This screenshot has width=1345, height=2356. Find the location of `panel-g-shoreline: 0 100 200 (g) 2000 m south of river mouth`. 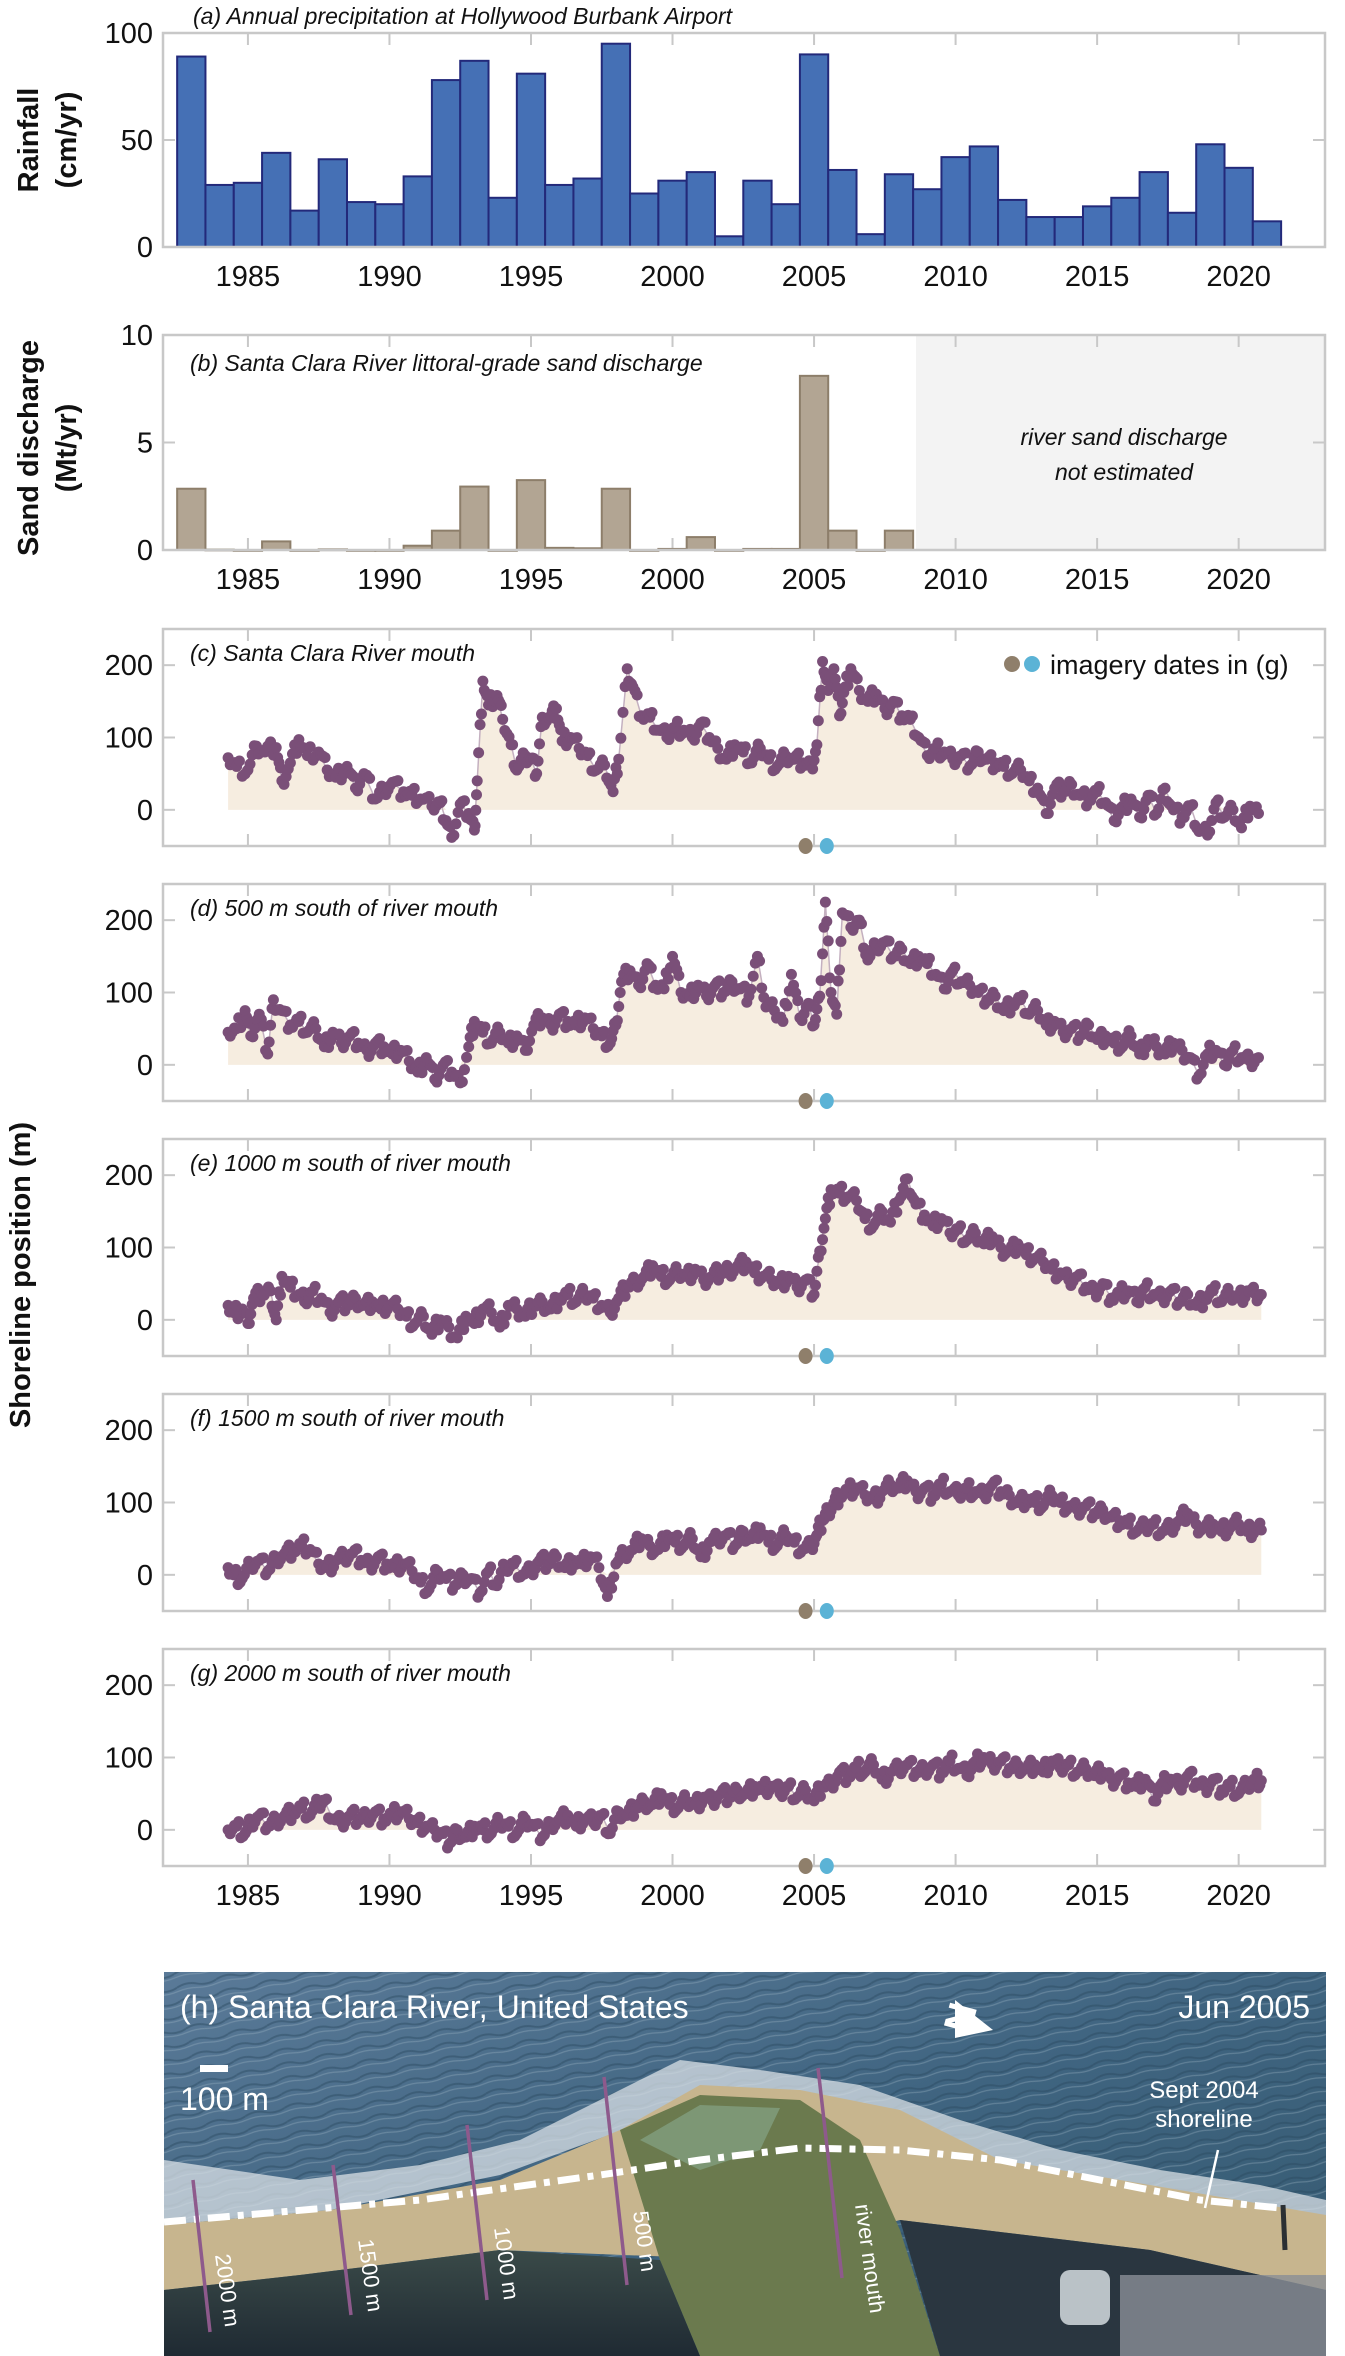

panel-g-shoreline: 0 100 200 (g) 2000 m south of river mouth is located at coordinates (716, 1760).